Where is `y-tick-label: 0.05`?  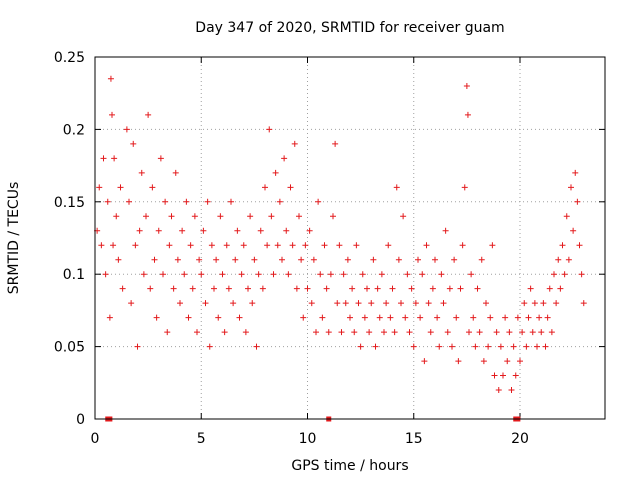
y-tick-label: 0.05 is located at coordinates (69, 348).